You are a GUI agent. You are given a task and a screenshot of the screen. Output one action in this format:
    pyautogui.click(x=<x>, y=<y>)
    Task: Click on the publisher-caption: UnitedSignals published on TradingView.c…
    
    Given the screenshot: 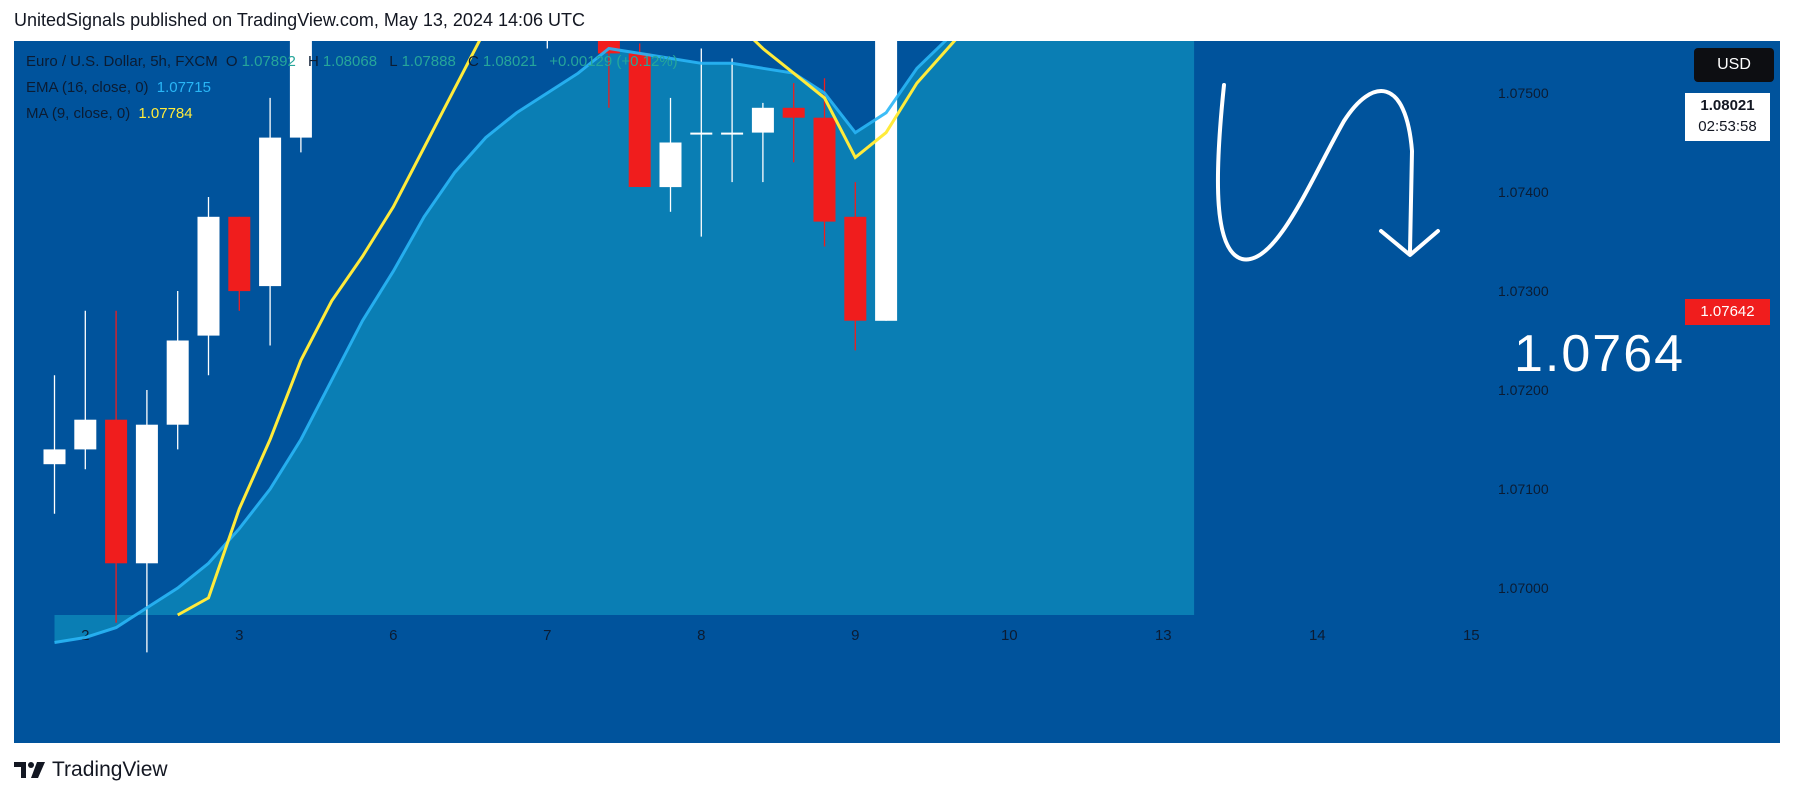 What is the action you would take?
    pyautogui.click(x=300, y=20)
    